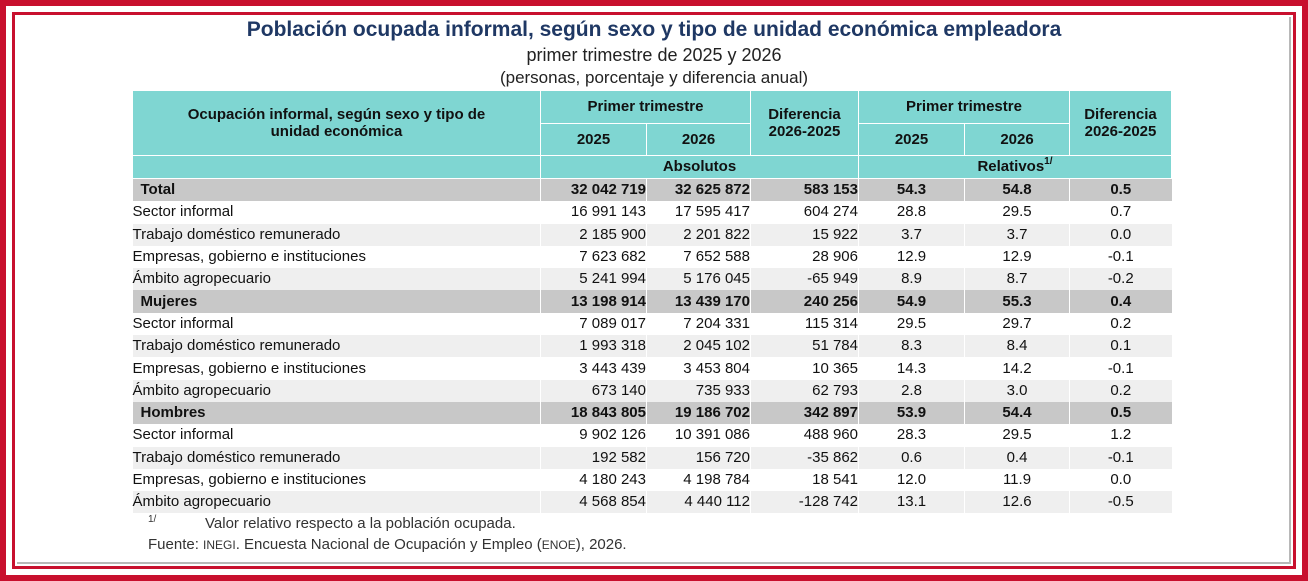 The height and width of the screenshot is (581, 1308). I want to click on relative-2026-cell: 12.6, so click(1017, 502).